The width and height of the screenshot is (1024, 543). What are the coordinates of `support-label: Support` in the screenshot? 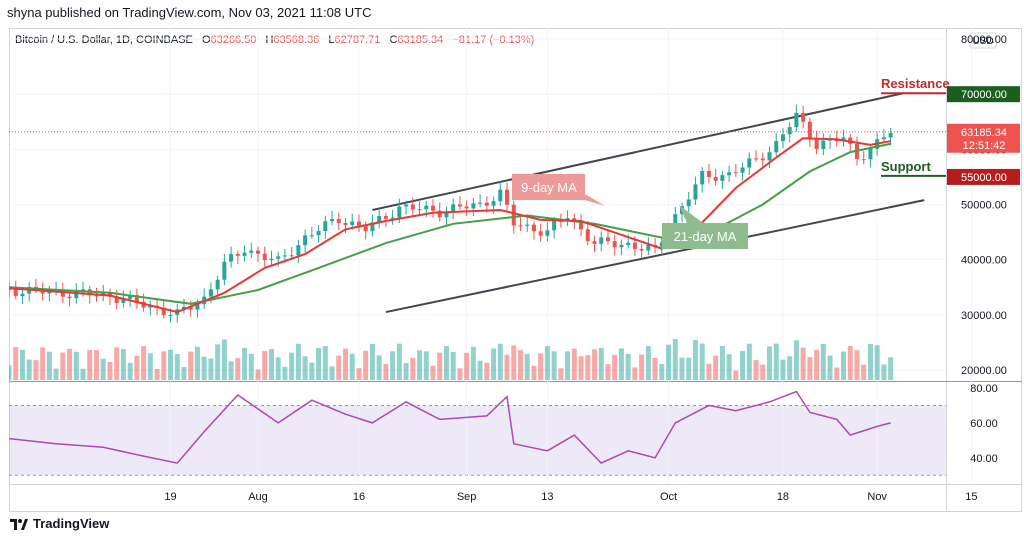 It's located at (906, 166).